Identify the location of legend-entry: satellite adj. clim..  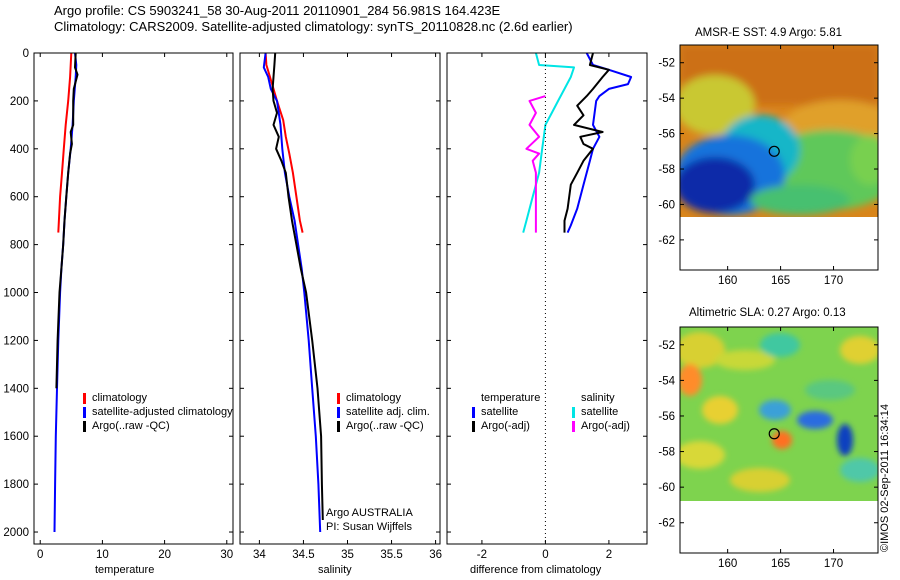
(383, 412).